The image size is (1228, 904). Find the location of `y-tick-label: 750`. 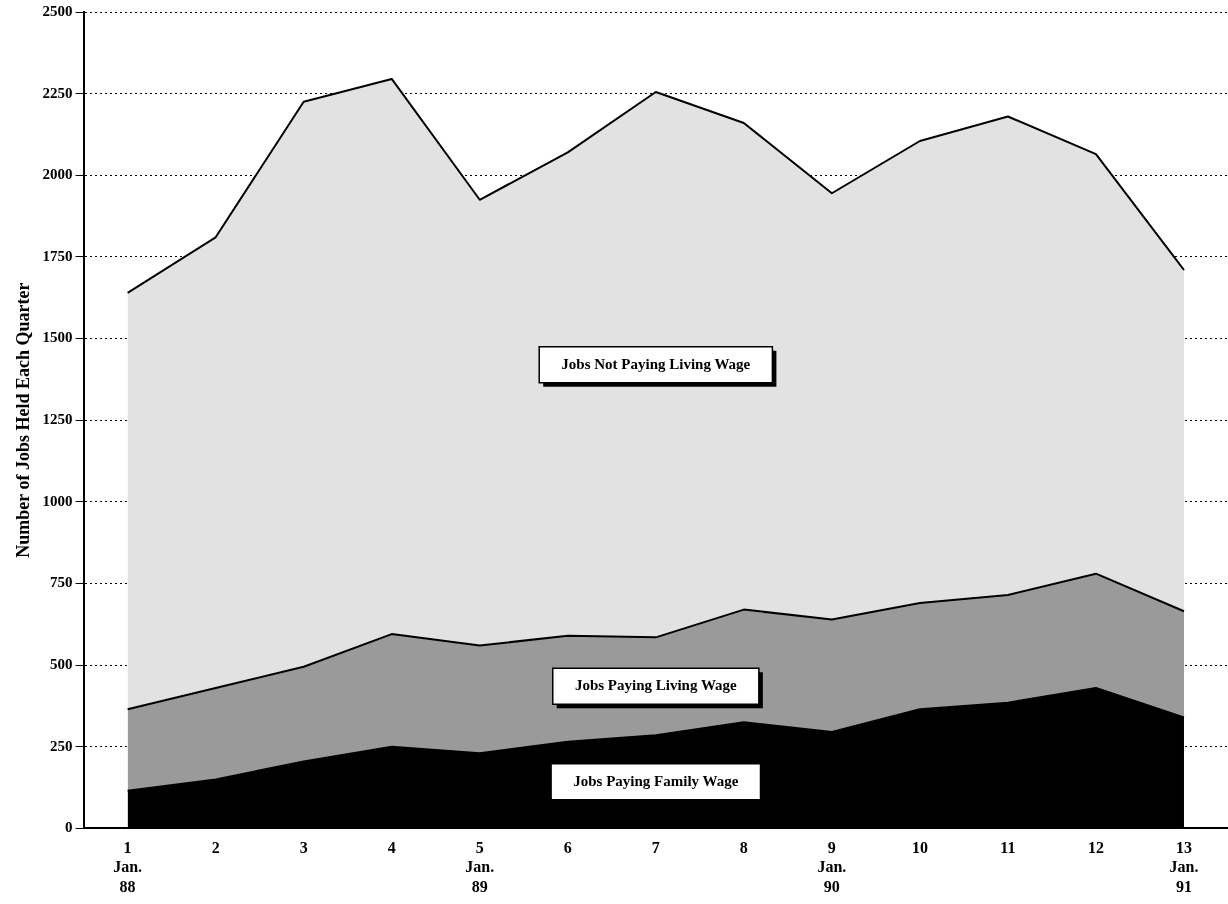

y-tick-label: 750 is located at coordinates (61, 582).